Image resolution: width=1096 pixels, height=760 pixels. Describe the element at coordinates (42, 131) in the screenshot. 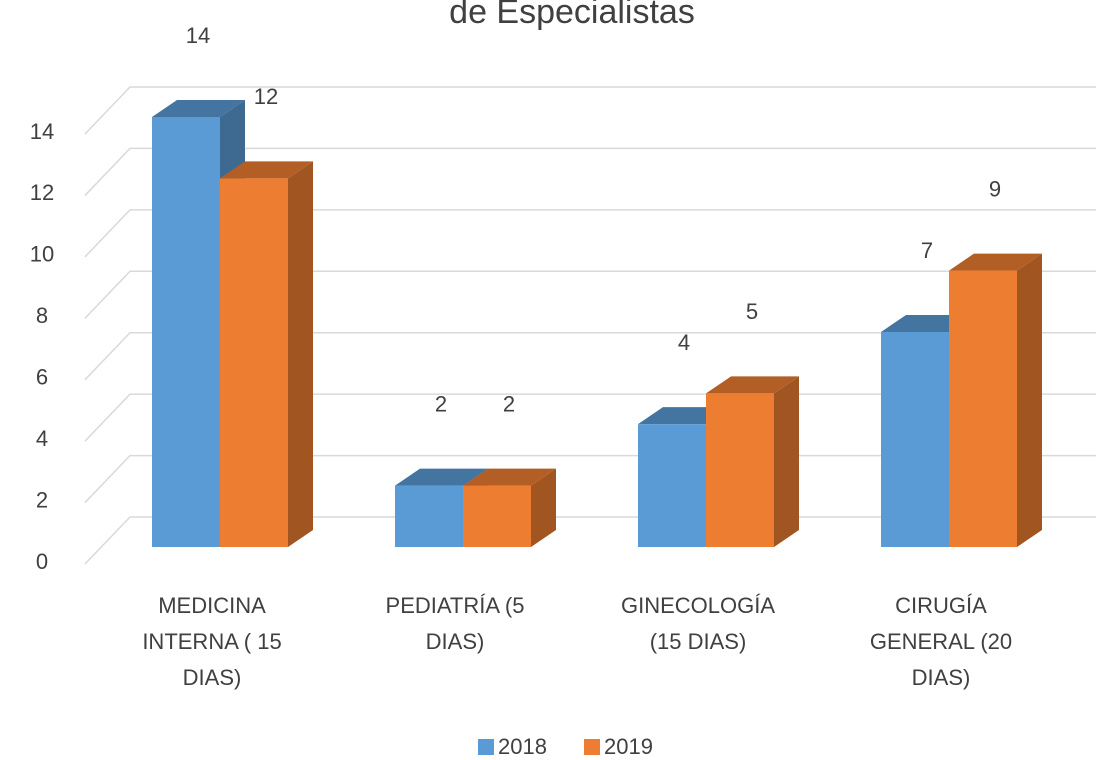

I see `y-tick-label: 14` at that location.